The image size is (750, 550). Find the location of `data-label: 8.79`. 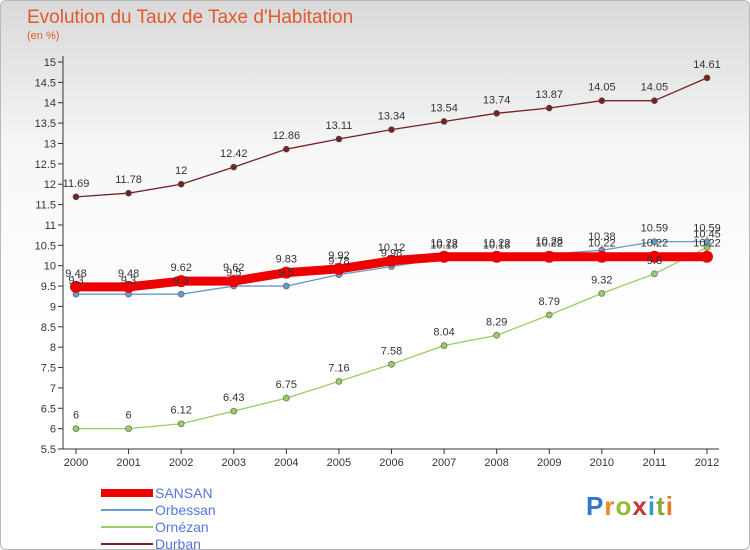

data-label: 8.79 is located at coordinates (549, 302).